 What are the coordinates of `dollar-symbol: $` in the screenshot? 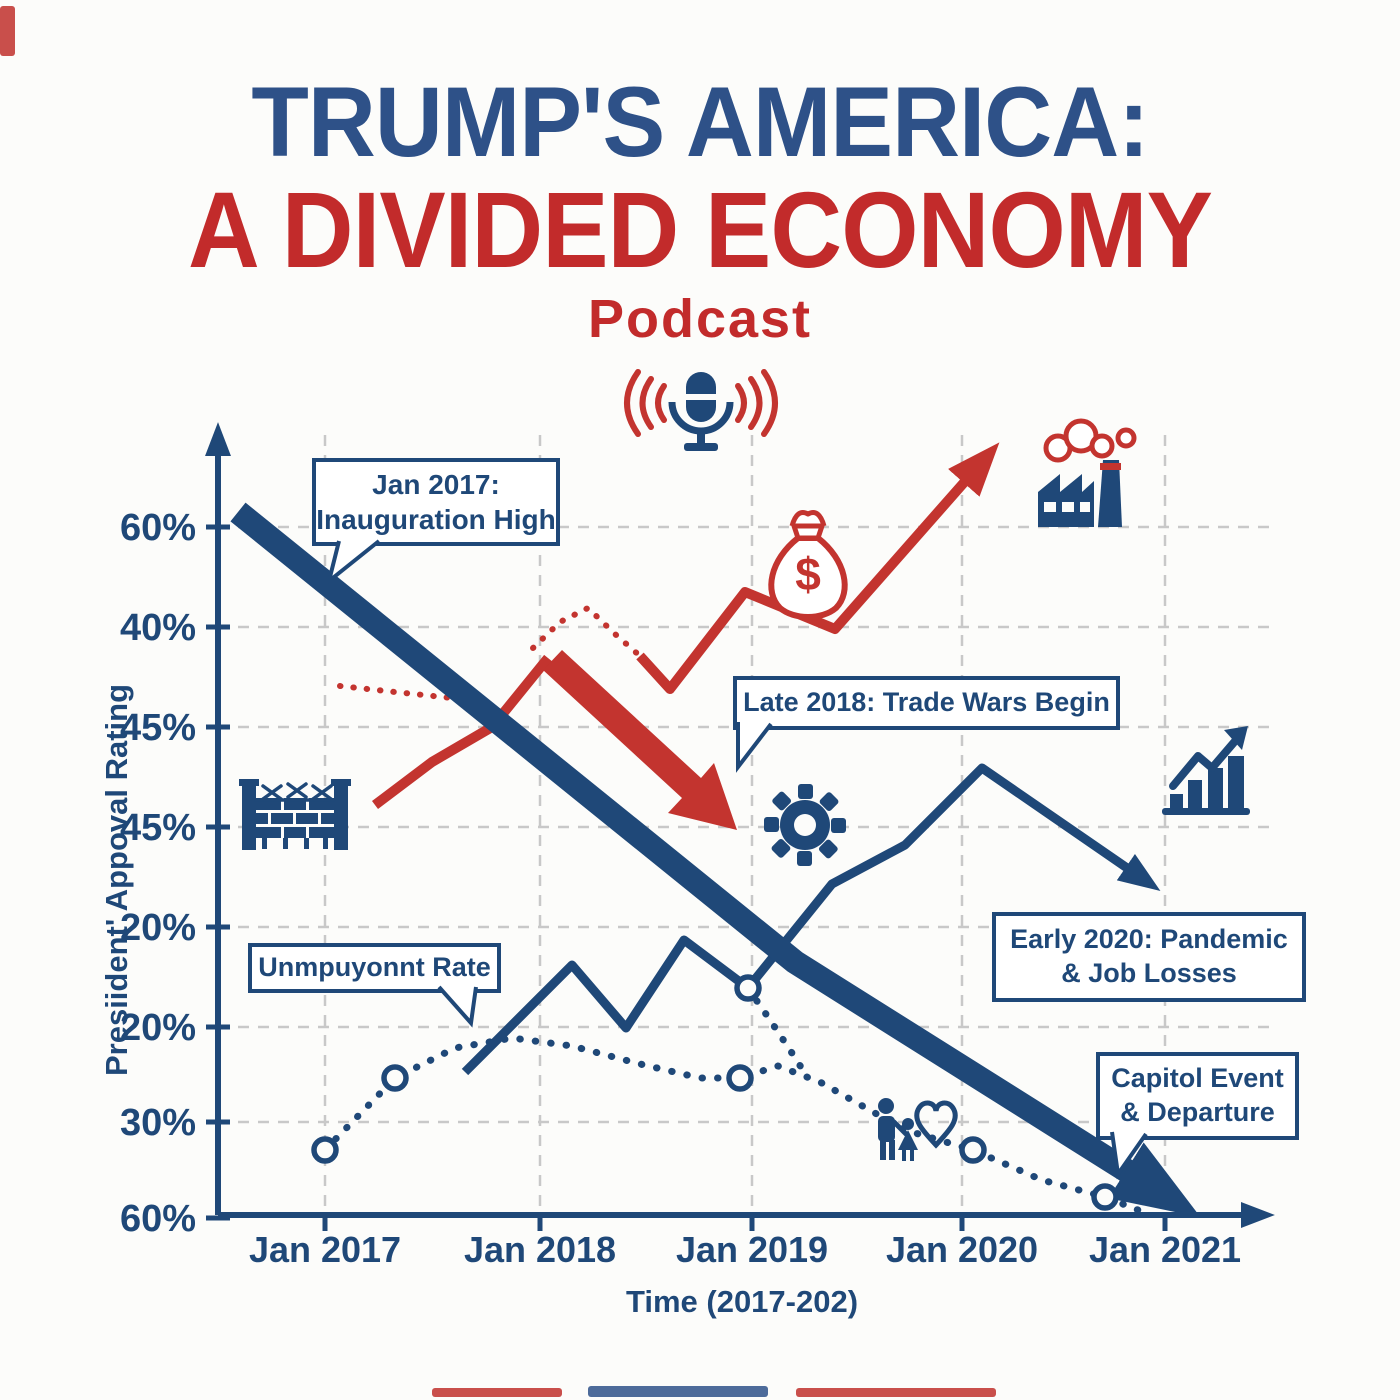 It's located at (808, 574).